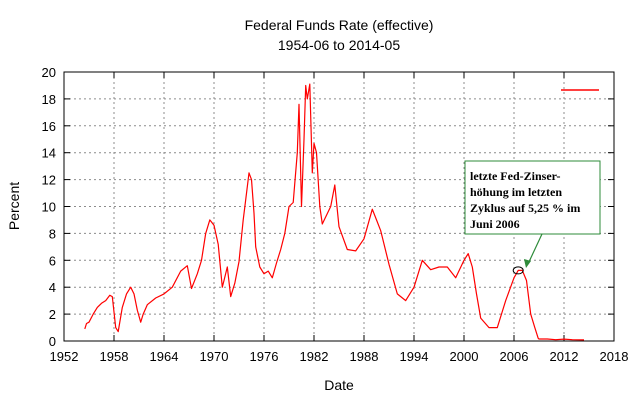 Image resolution: width=640 pixels, height=400 pixels. What do you see at coordinates (314, 356) in the screenshot?
I see `x-tick-label: 1982` at bounding box center [314, 356].